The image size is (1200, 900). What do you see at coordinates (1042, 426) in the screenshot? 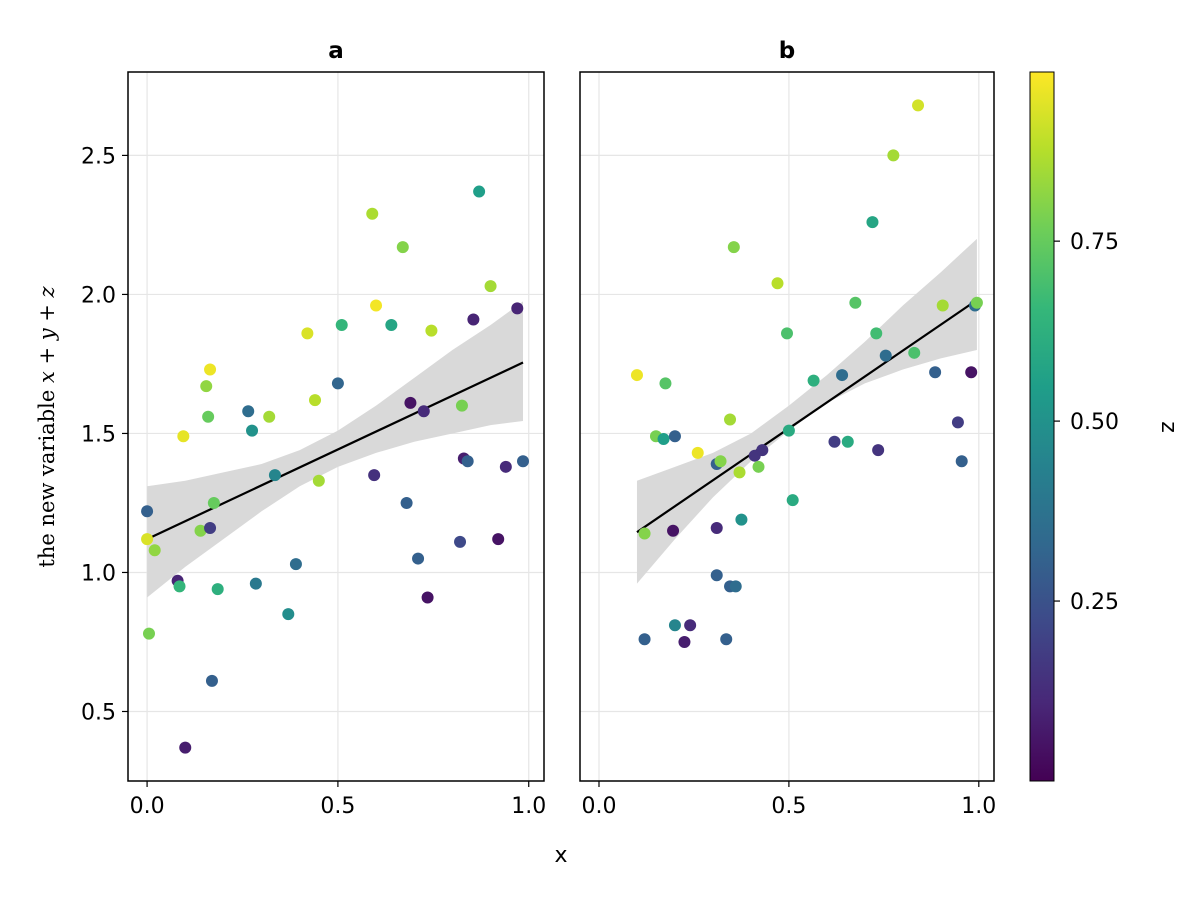
I see `colorbar-bar` at bounding box center [1042, 426].